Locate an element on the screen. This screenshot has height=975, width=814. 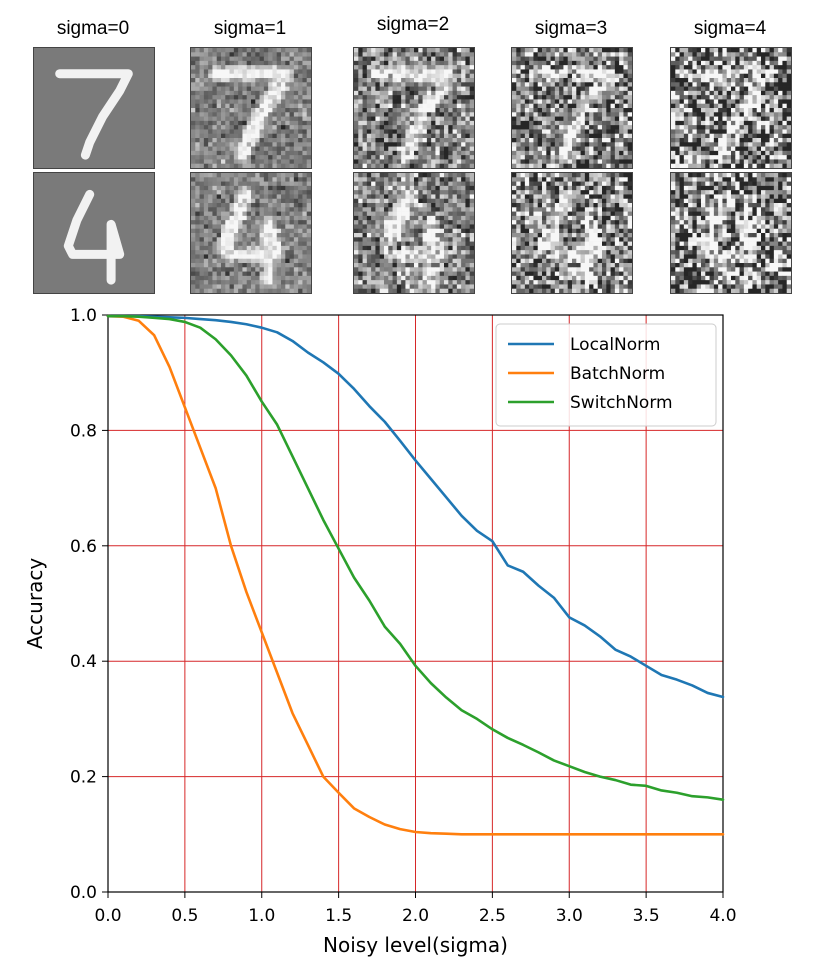
legend-box is located at coordinates (606, 375).